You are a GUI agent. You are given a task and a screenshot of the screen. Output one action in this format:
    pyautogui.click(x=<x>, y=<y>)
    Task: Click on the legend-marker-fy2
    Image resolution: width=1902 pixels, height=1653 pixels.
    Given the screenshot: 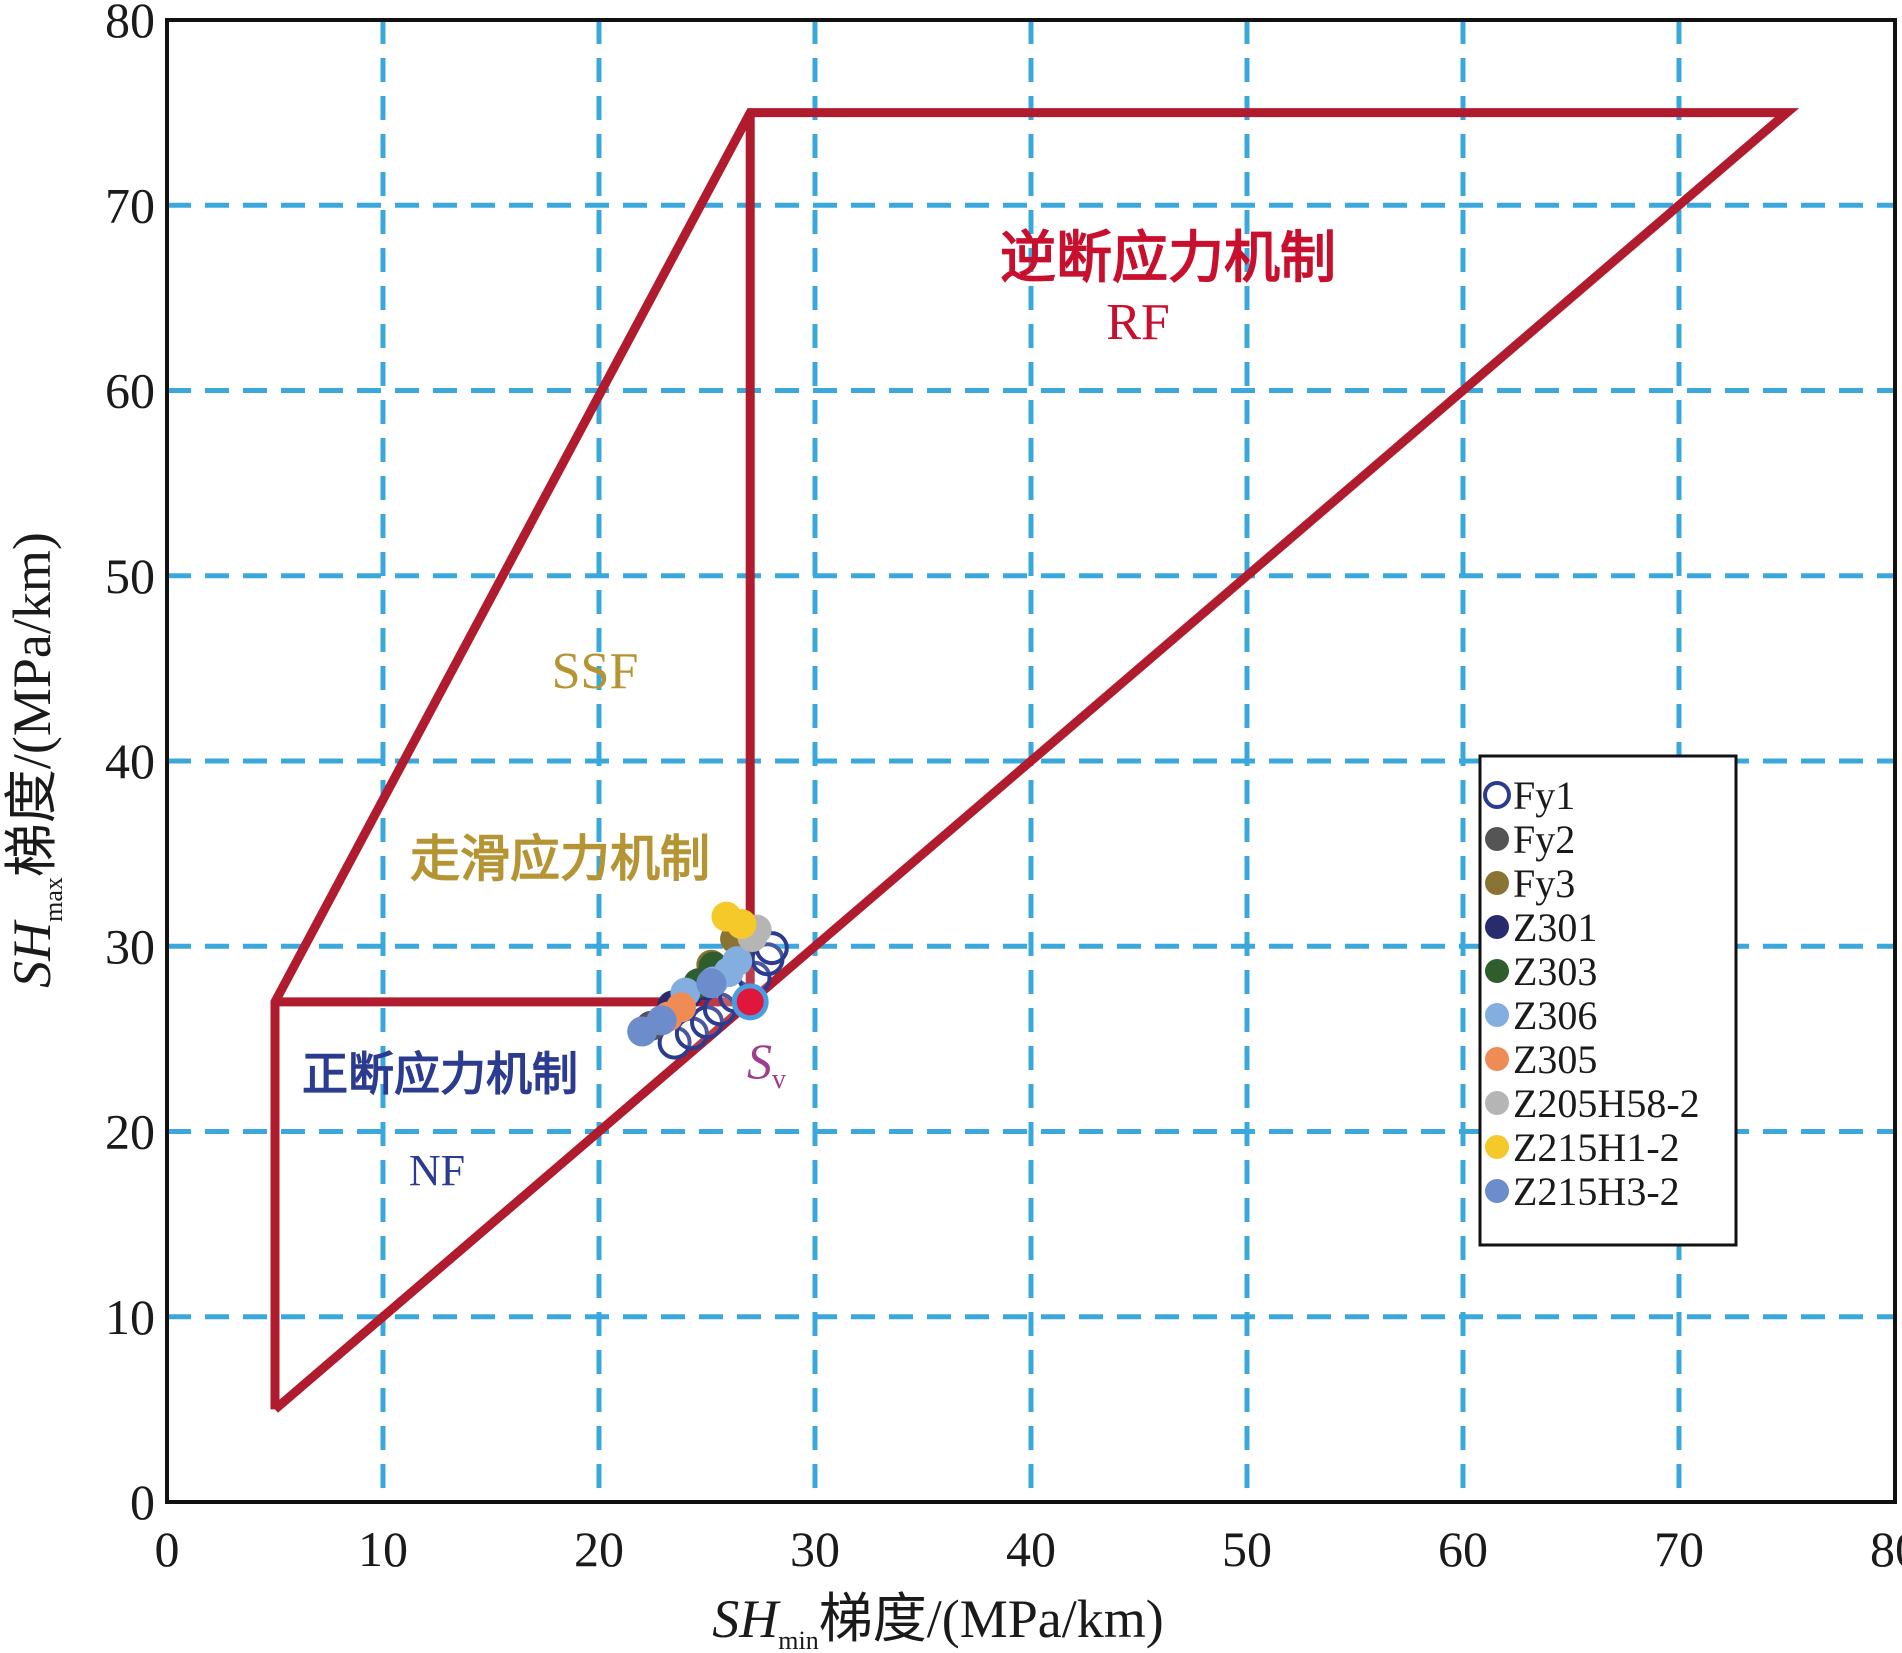 What is the action you would take?
    pyautogui.click(x=1497, y=839)
    